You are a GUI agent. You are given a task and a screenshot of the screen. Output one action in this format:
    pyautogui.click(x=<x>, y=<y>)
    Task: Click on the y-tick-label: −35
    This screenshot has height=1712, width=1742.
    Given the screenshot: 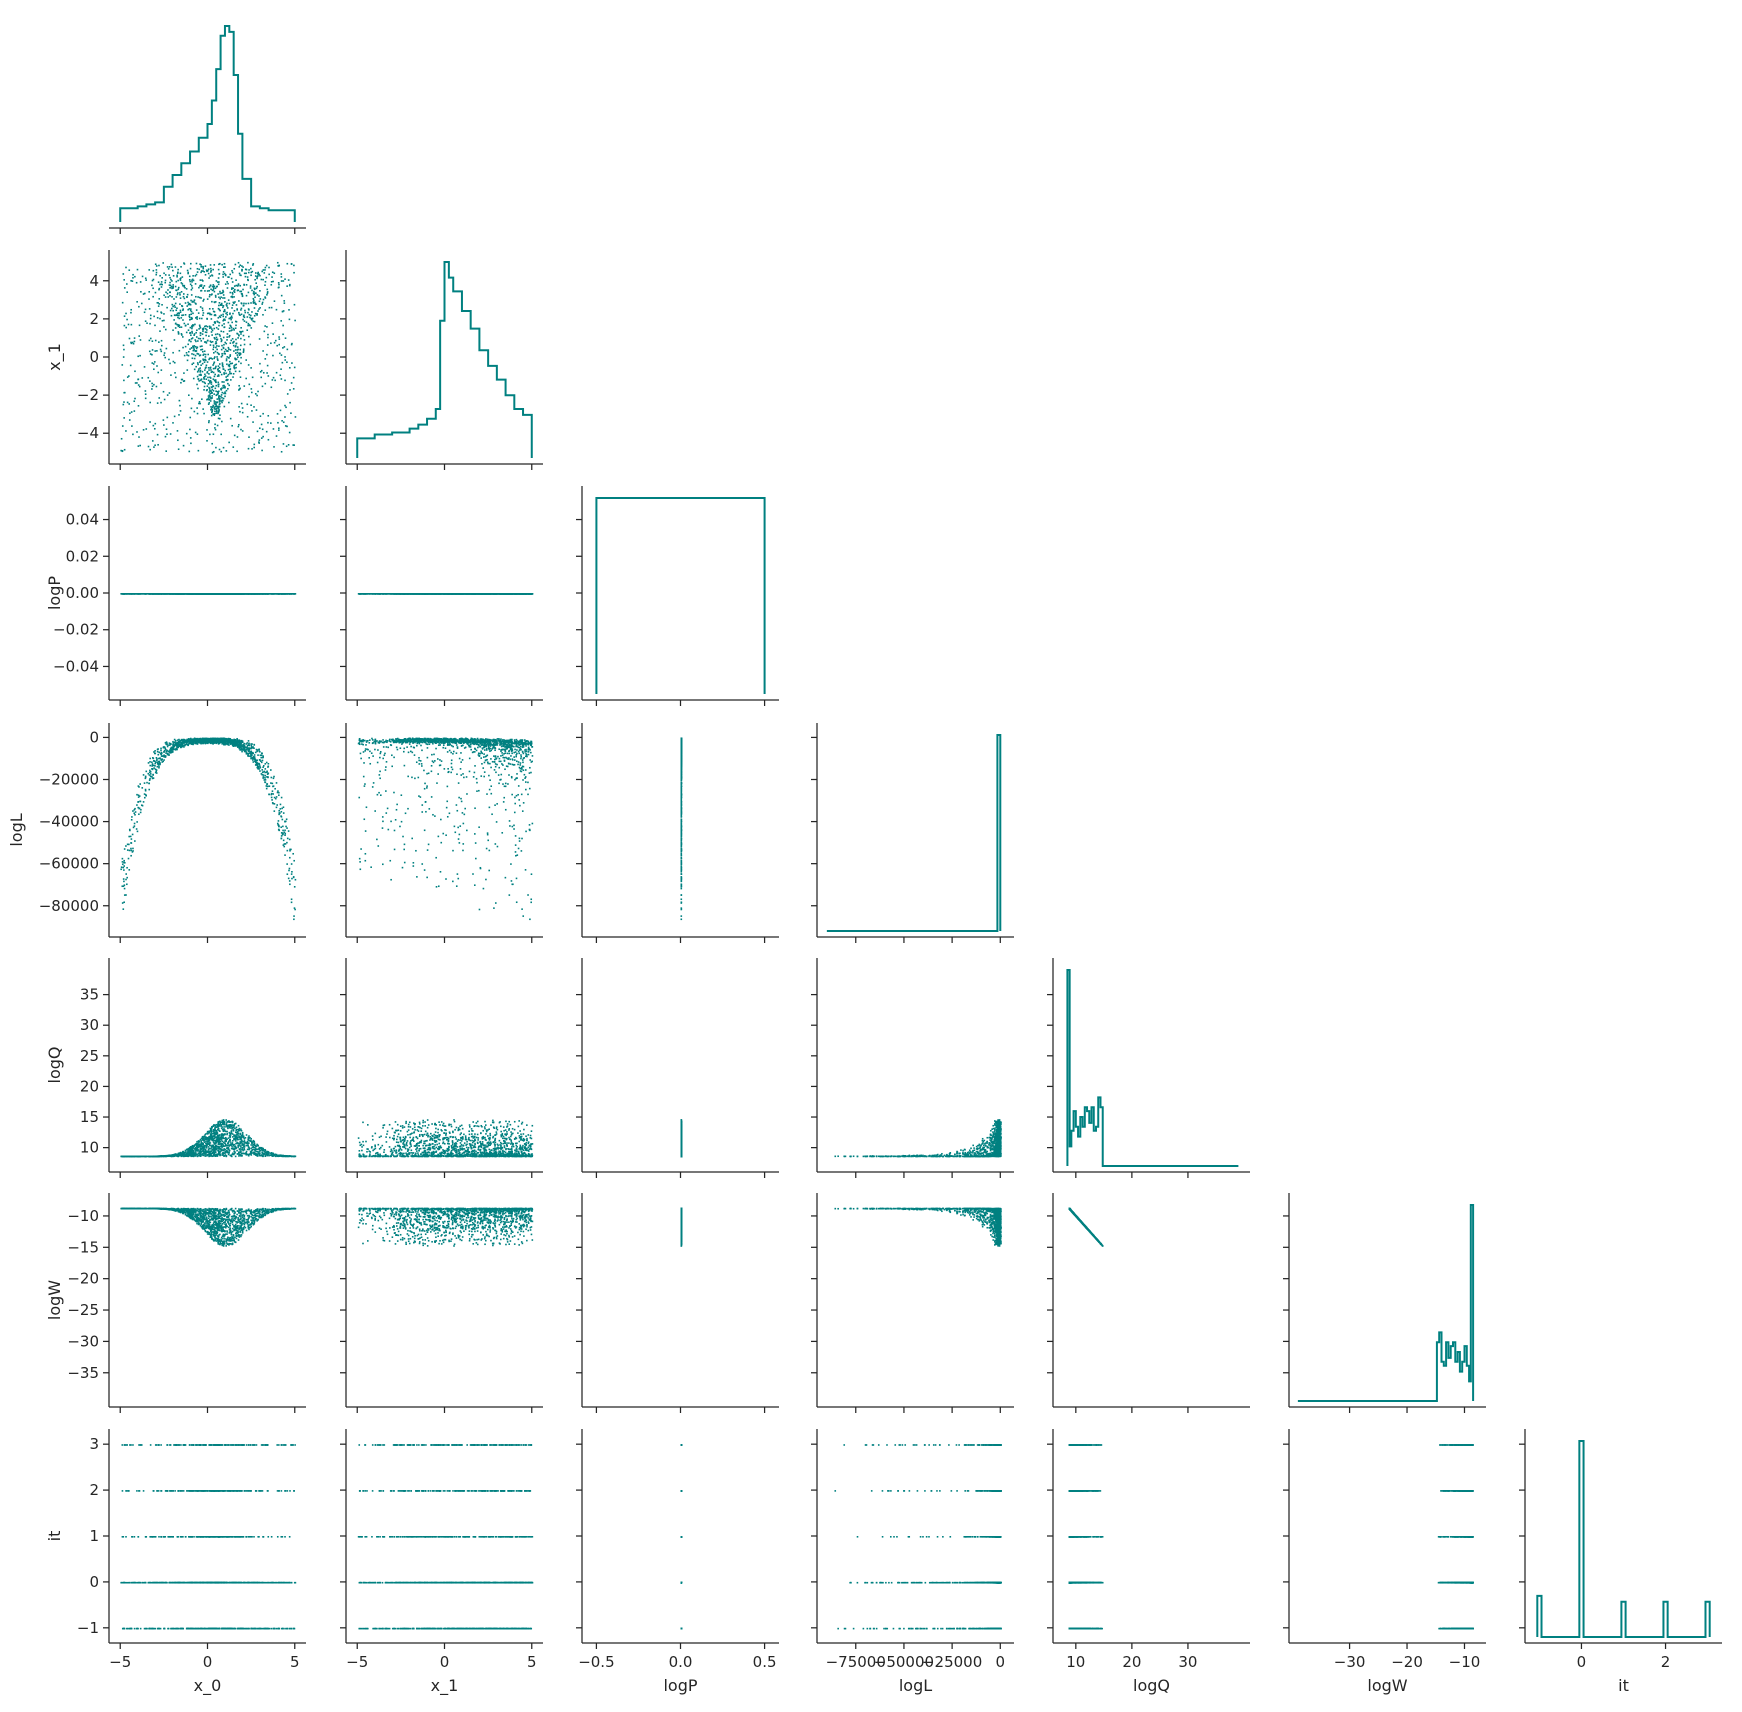 What is the action you would take?
    pyautogui.click(x=83, y=1373)
    